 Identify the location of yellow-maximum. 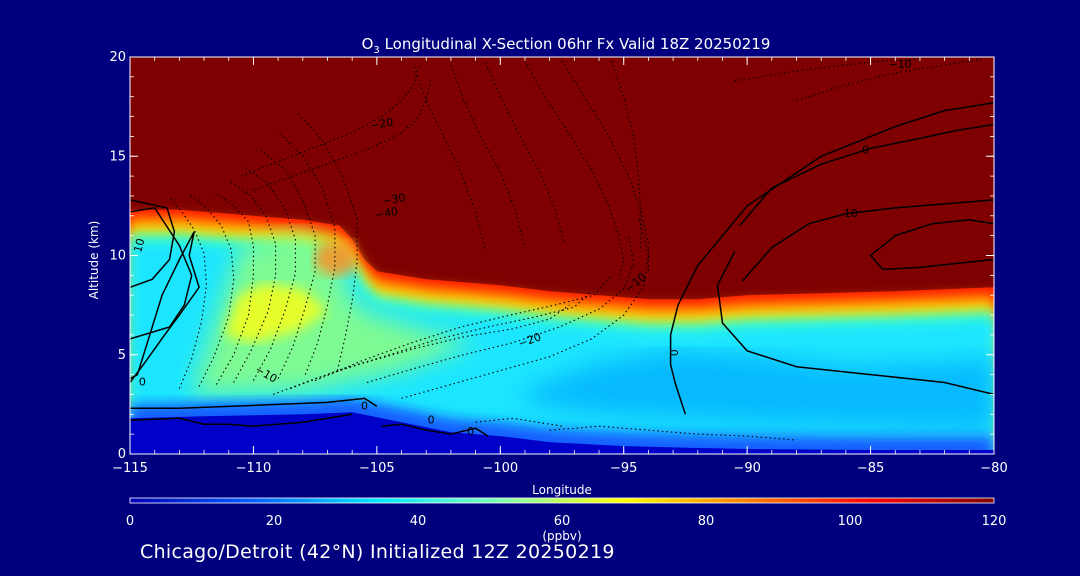
(275, 313).